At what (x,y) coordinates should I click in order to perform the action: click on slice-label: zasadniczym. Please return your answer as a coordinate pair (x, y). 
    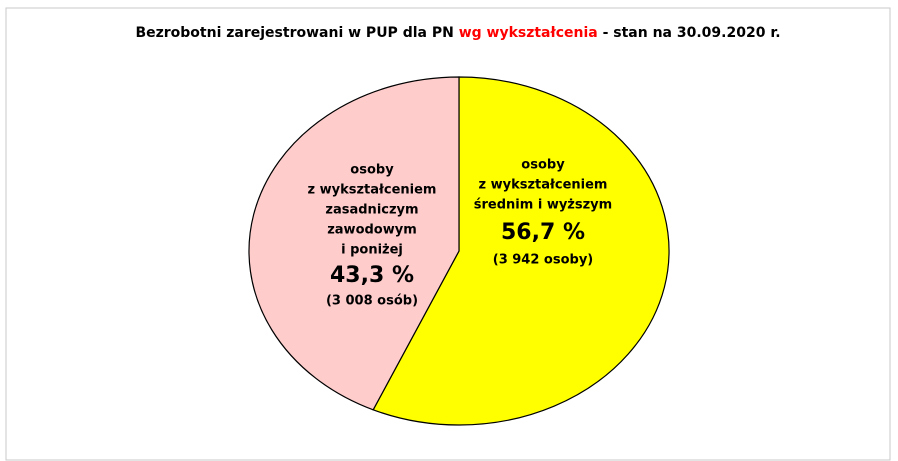
    Looking at the image, I should click on (371, 210).